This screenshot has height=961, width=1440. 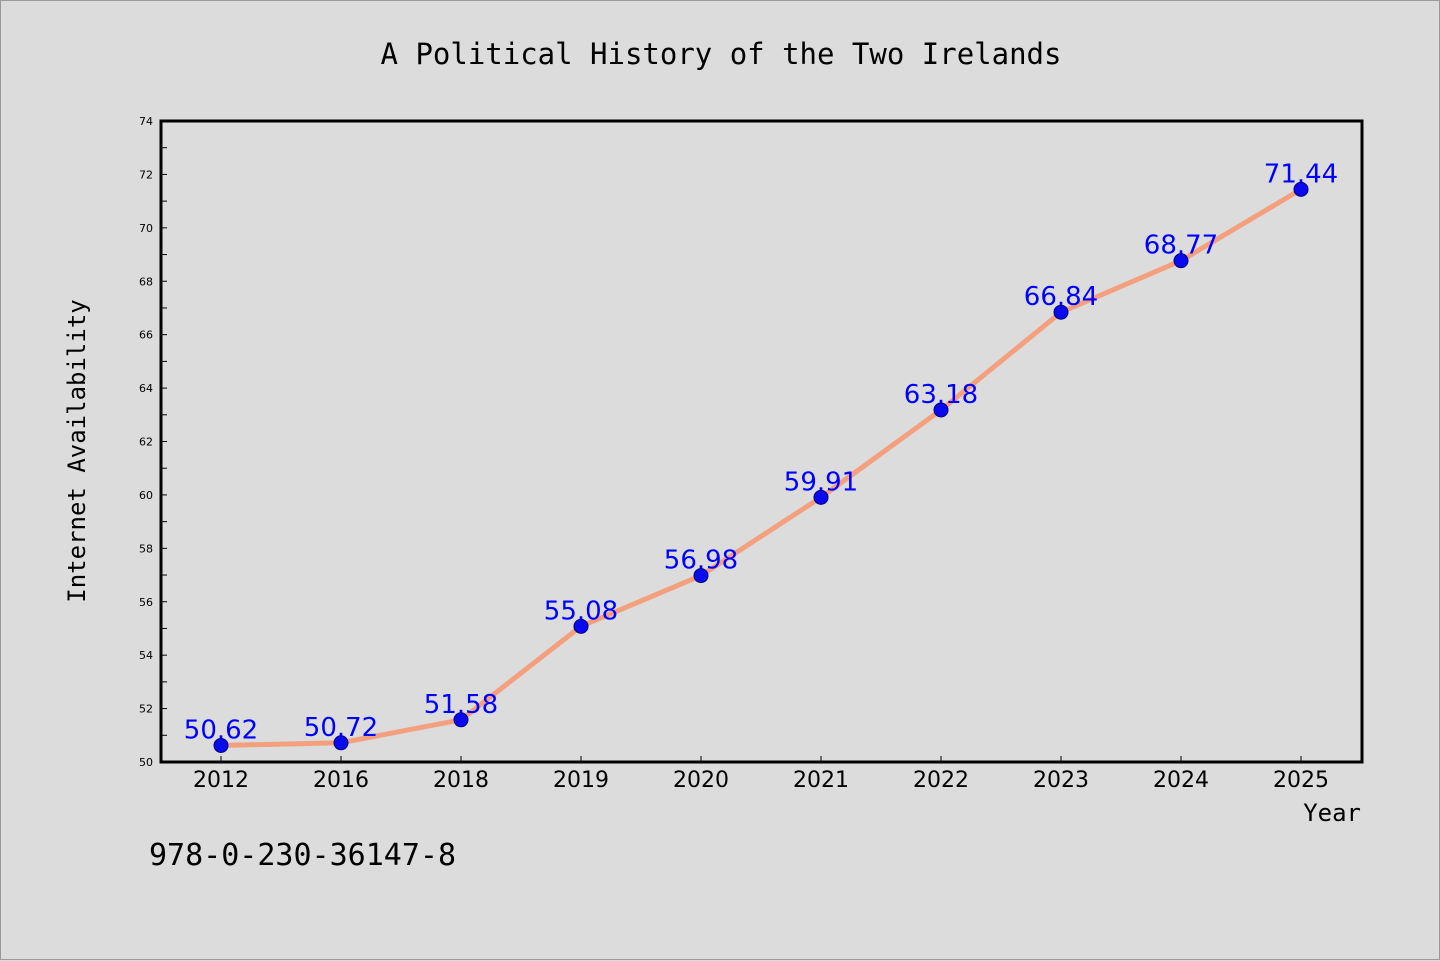 What do you see at coordinates (821, 482) in the screenshot?
I see `data-label: 59.91` at bounding box center [821, 482].